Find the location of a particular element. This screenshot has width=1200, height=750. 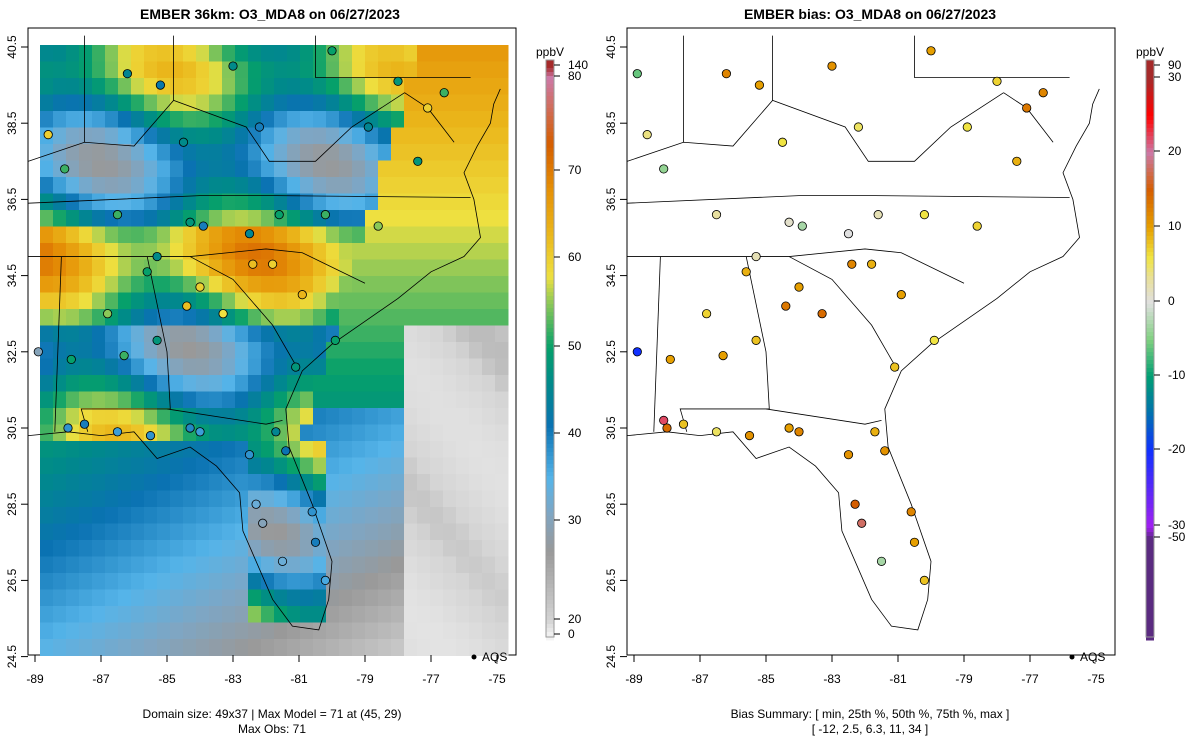

y-tick-label: 32.5 is located at coordinates (12, 352).